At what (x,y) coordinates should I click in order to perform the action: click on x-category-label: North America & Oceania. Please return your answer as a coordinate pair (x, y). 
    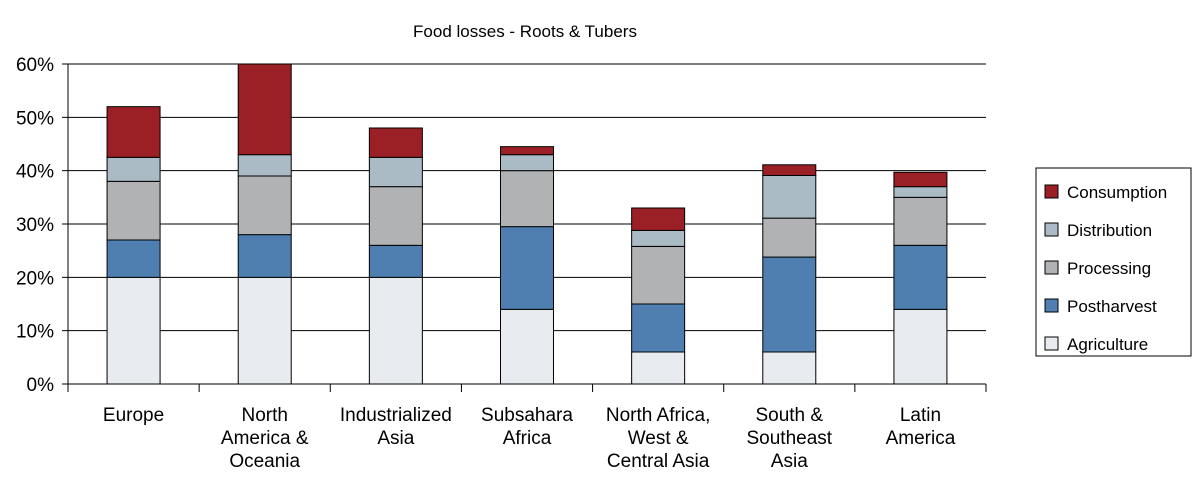
    Looking at the image, I should click on (265, 438).